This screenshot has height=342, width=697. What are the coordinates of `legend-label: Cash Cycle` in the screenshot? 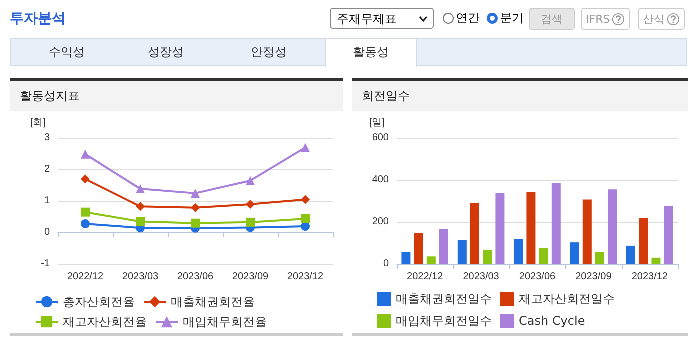 It's located at (552, 321).